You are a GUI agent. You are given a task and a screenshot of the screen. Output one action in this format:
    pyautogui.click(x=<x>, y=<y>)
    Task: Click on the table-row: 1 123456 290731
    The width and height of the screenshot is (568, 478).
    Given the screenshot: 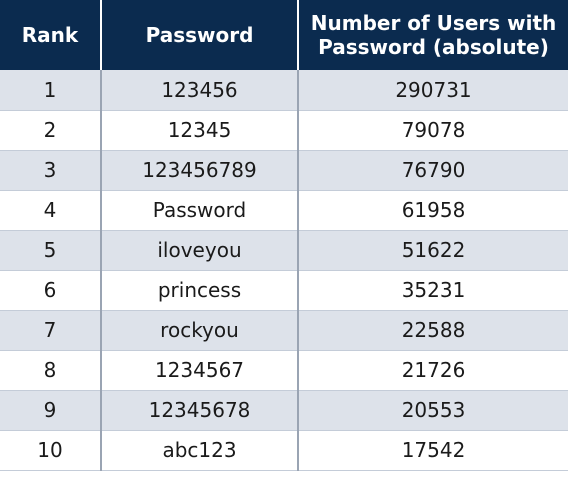 What is the action you would take?
    pyautogui.click(x=284, y=90)
    